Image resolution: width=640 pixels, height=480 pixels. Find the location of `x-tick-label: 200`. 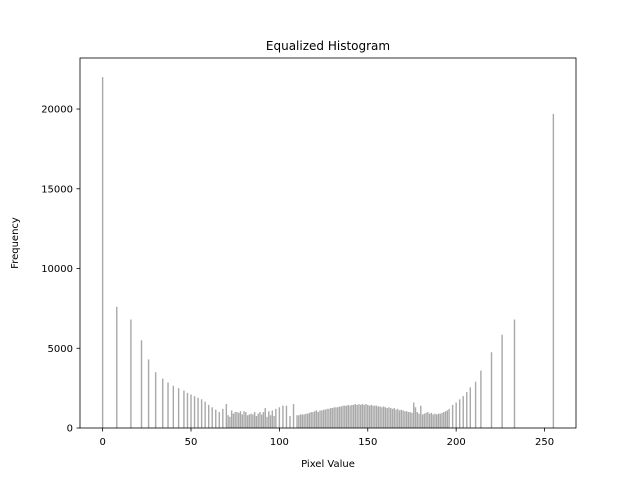

x-tick-label: 200 is located at coordinates (456, 442).